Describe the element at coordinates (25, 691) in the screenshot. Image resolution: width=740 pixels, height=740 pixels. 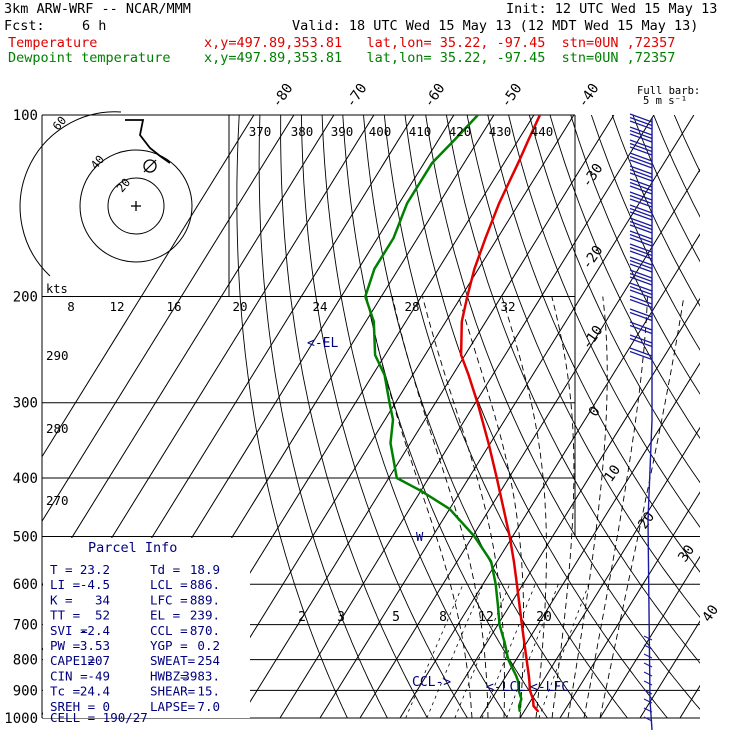
I see `pressure-tick-label: 900` at that location.